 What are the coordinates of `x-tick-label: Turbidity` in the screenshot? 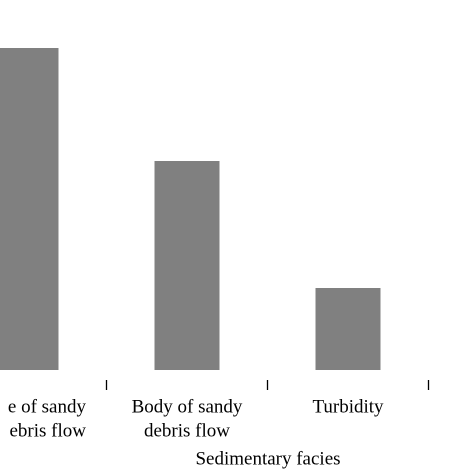 It's located at (348, 406).